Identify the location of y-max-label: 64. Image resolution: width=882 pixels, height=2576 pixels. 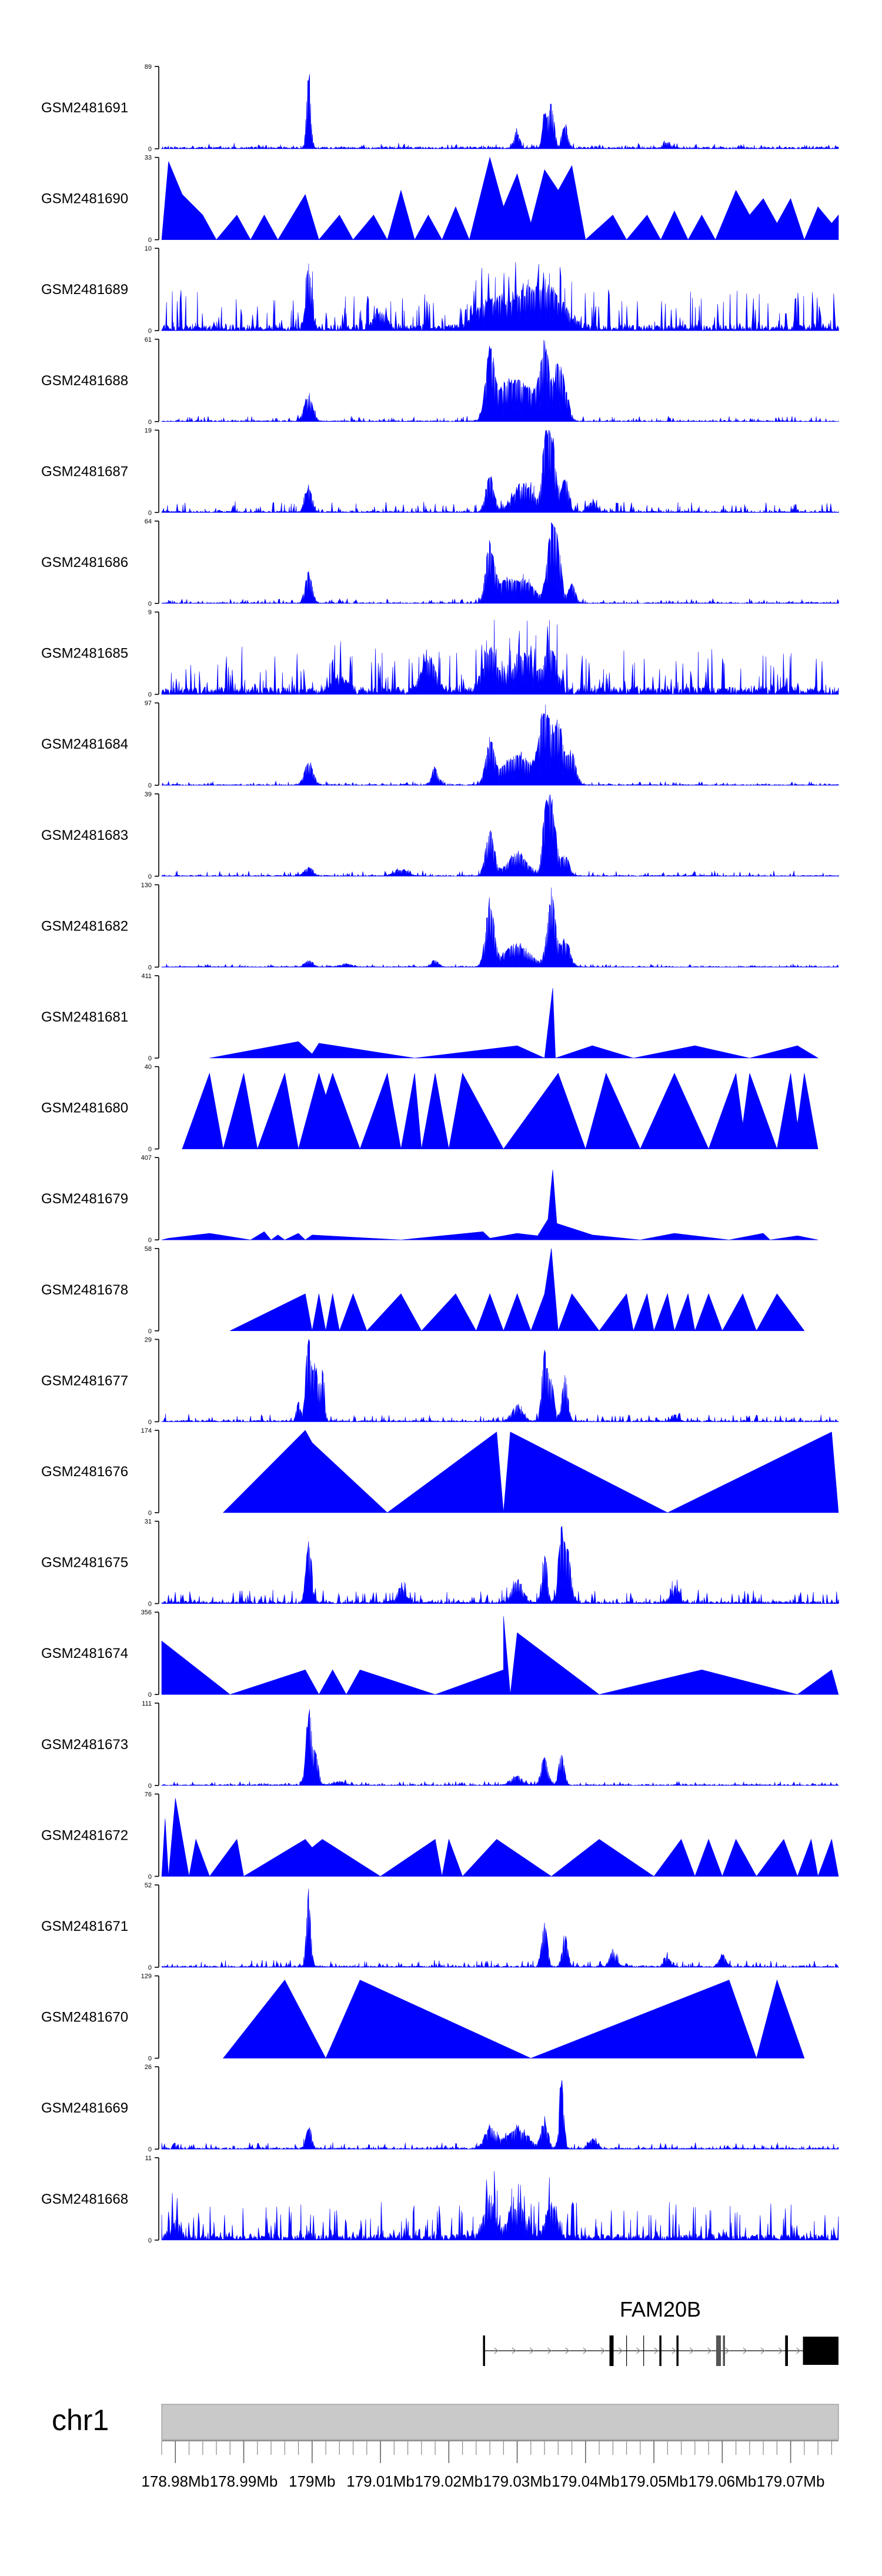
(148, 521).